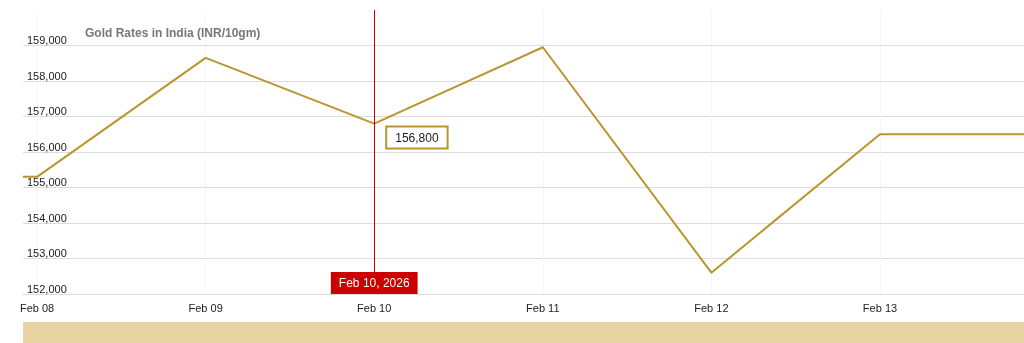  What do you see at coordinates (47, 253) in the screenshot?
I see `y-tick-label: 153,000` at bounding box center [47, 253].